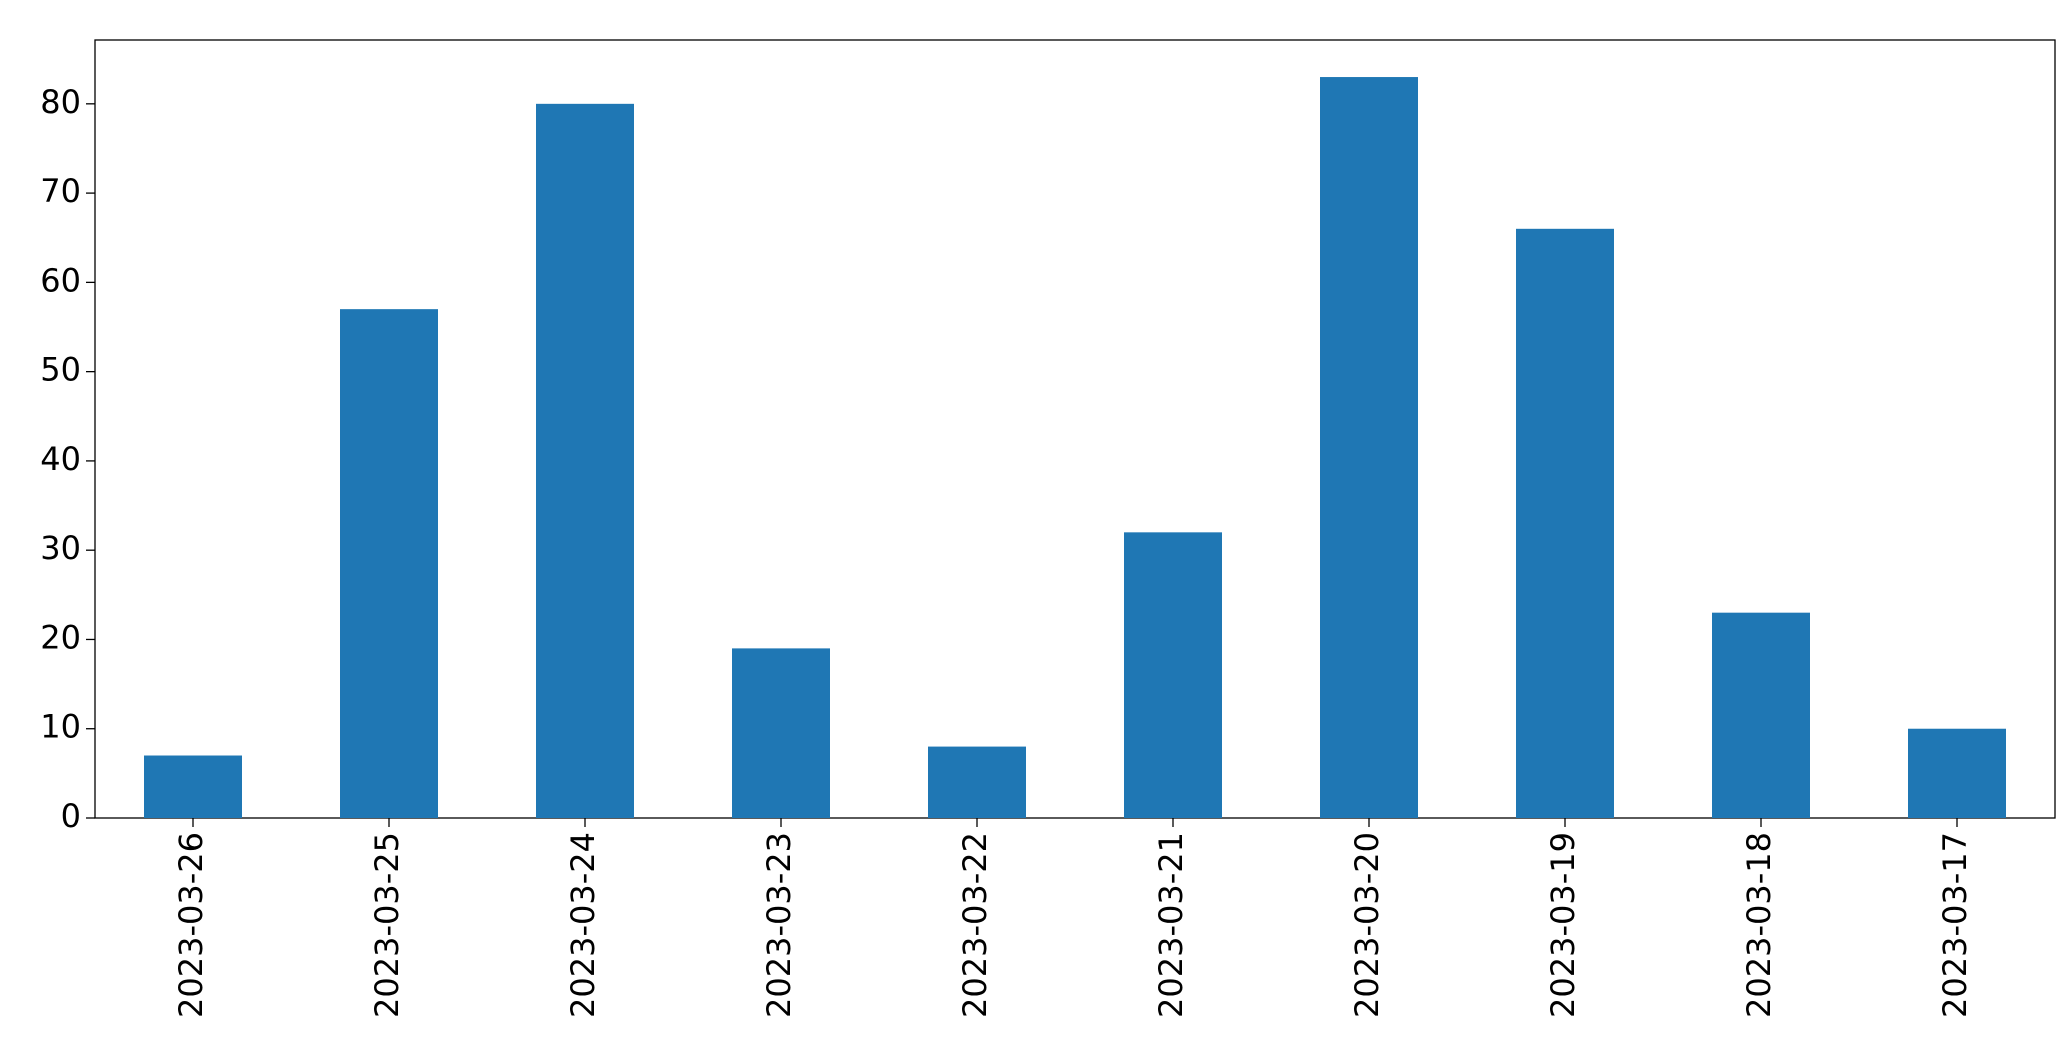 This screenshot has height=1061, width=2071. I want to click on x-tick-label: 2023-03-17, so click(1955, 925).